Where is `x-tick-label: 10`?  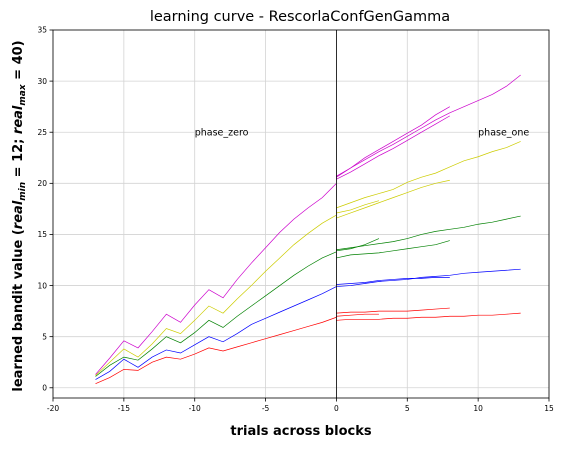 x-tick-label: 10 is located at coordinates (478, 408).